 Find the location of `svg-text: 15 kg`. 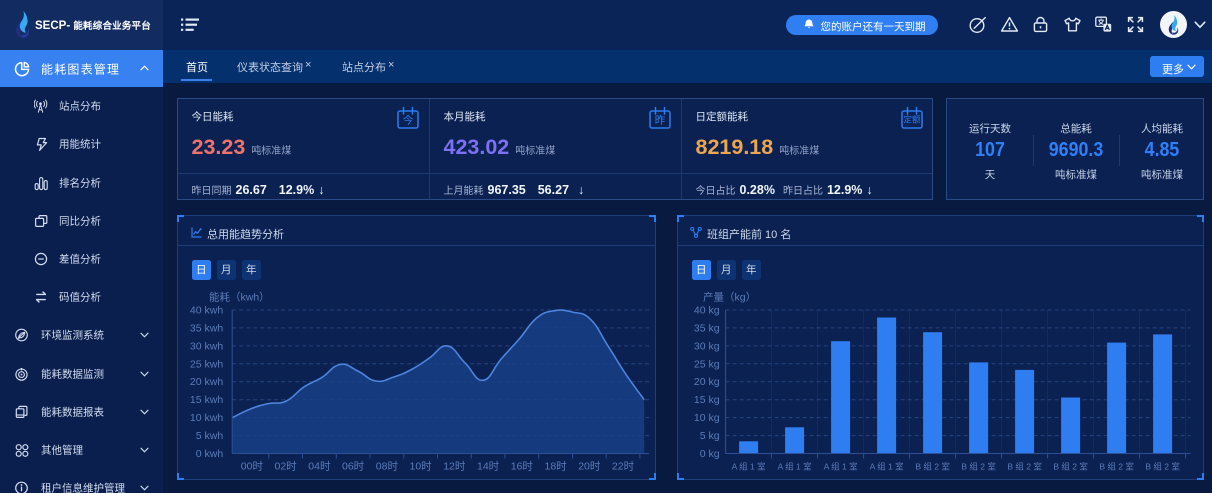

svg-text: 15 kg is located at coordinates (707, 400).